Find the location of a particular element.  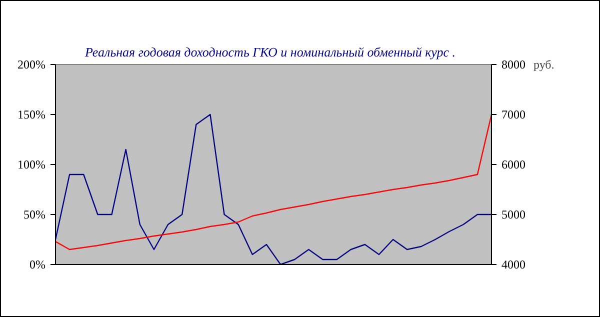

y2-axis-title: руб. is located at coordinates (544, 65).